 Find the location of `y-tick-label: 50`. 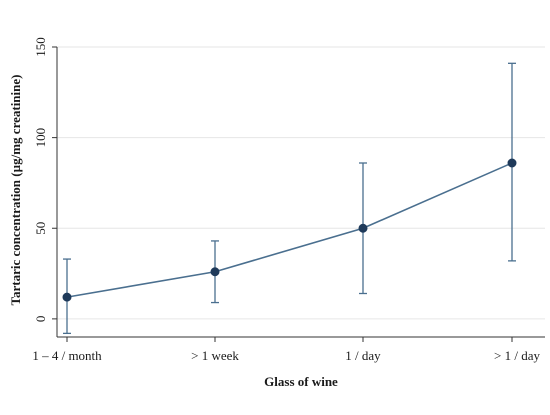

y-tick-label: 50 is located at coordinates (40, 228).